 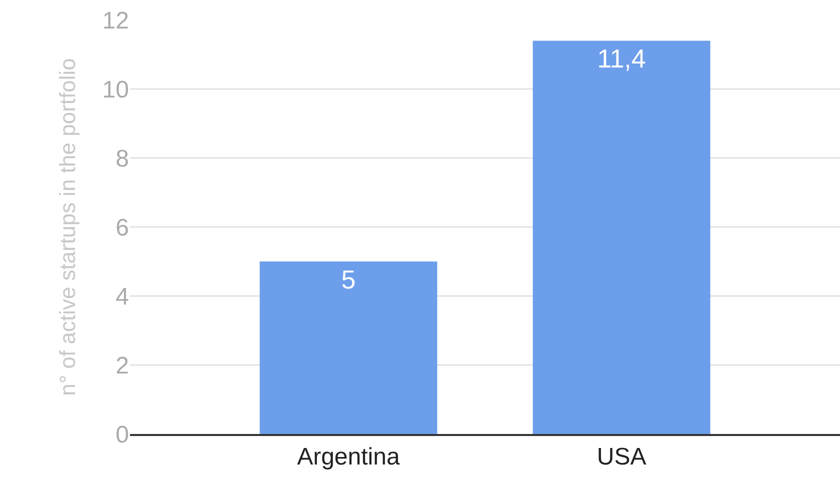 I want to click on y-tick-label: 4, so click(x=122, y=296).